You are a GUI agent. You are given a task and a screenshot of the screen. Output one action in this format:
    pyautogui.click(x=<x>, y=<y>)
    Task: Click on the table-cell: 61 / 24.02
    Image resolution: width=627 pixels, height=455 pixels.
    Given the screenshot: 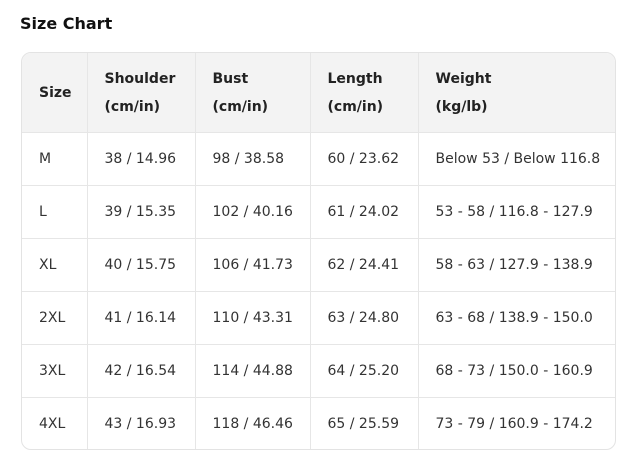 What is the action you would take?
    pyautogui.click(x=364, y=212)
    